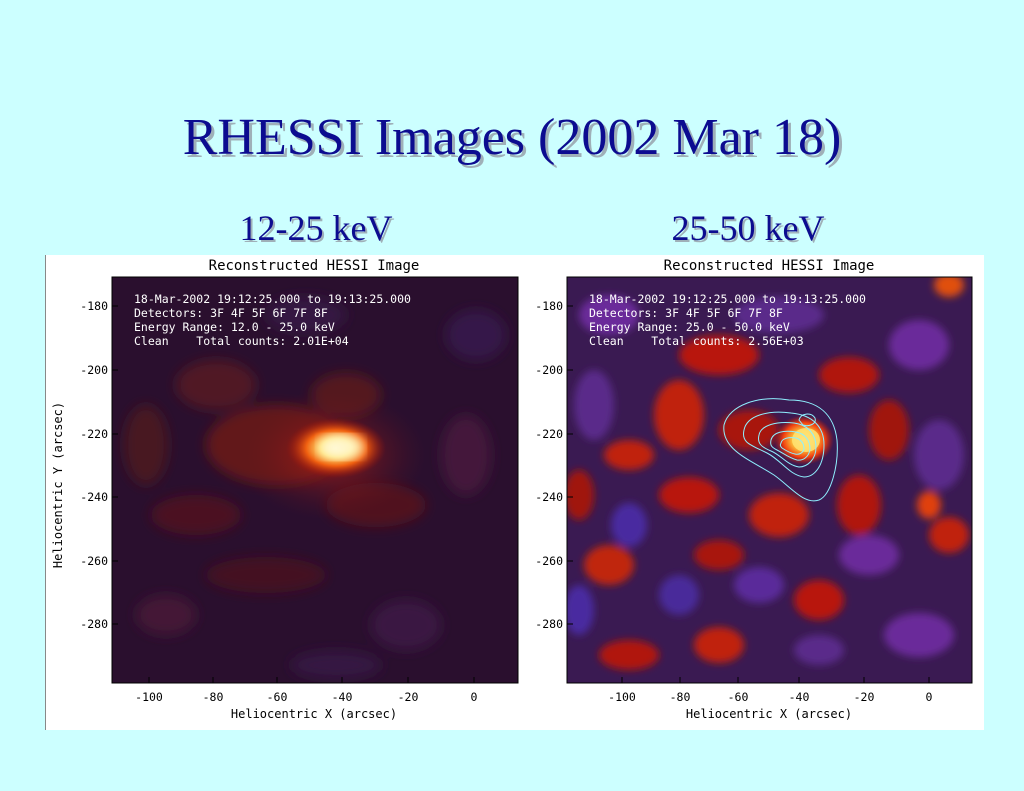 This screenshot has height=791, width=1024. What do you see at coordinates (689, 327) in the screenshot?
I see `info-line: Energy Range: 25.0 - 50.0 keV` at bounding box center [689, 327].